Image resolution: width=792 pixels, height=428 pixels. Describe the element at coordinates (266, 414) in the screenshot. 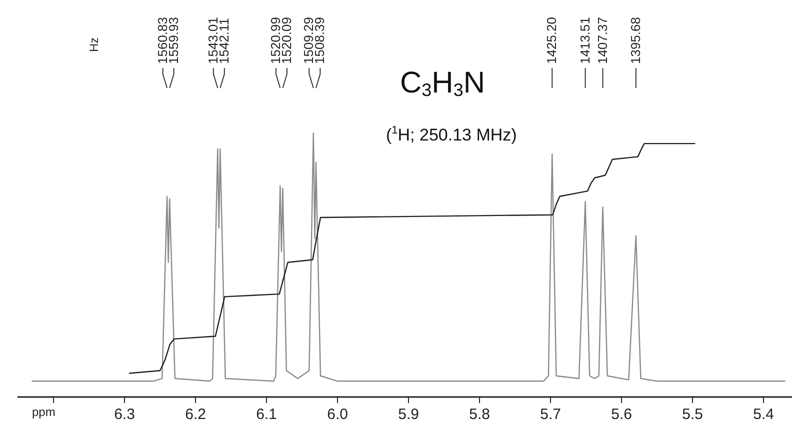

I see `x-tick-label: 6.1` at that location.